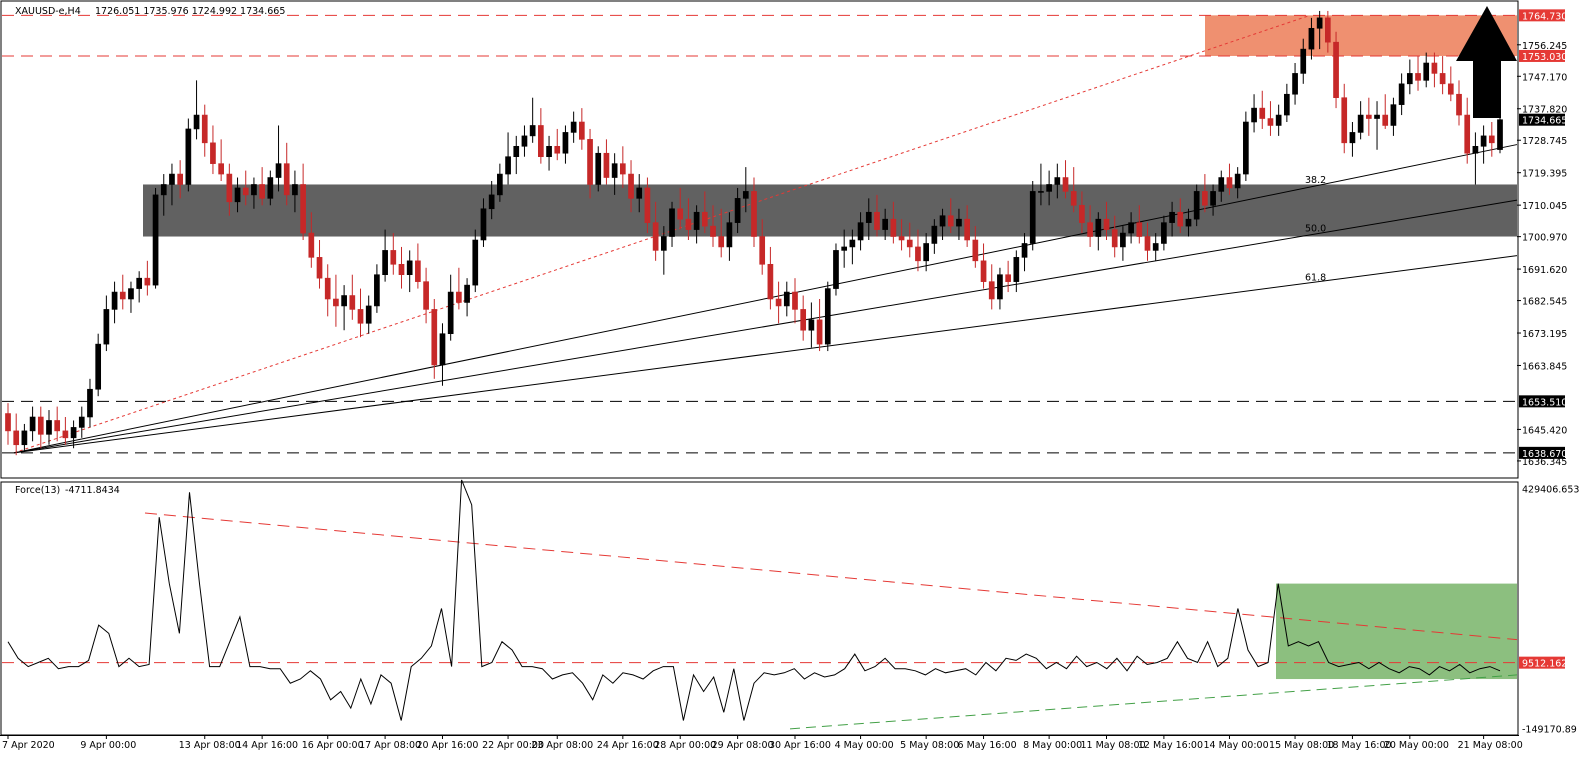 This screenshot has width=1595, height=757. What do you see at coordinates (1235, 745) in the screenshot?
I see `time-tick-label: 14 May 00:00` at bounding box center [1235, 745].